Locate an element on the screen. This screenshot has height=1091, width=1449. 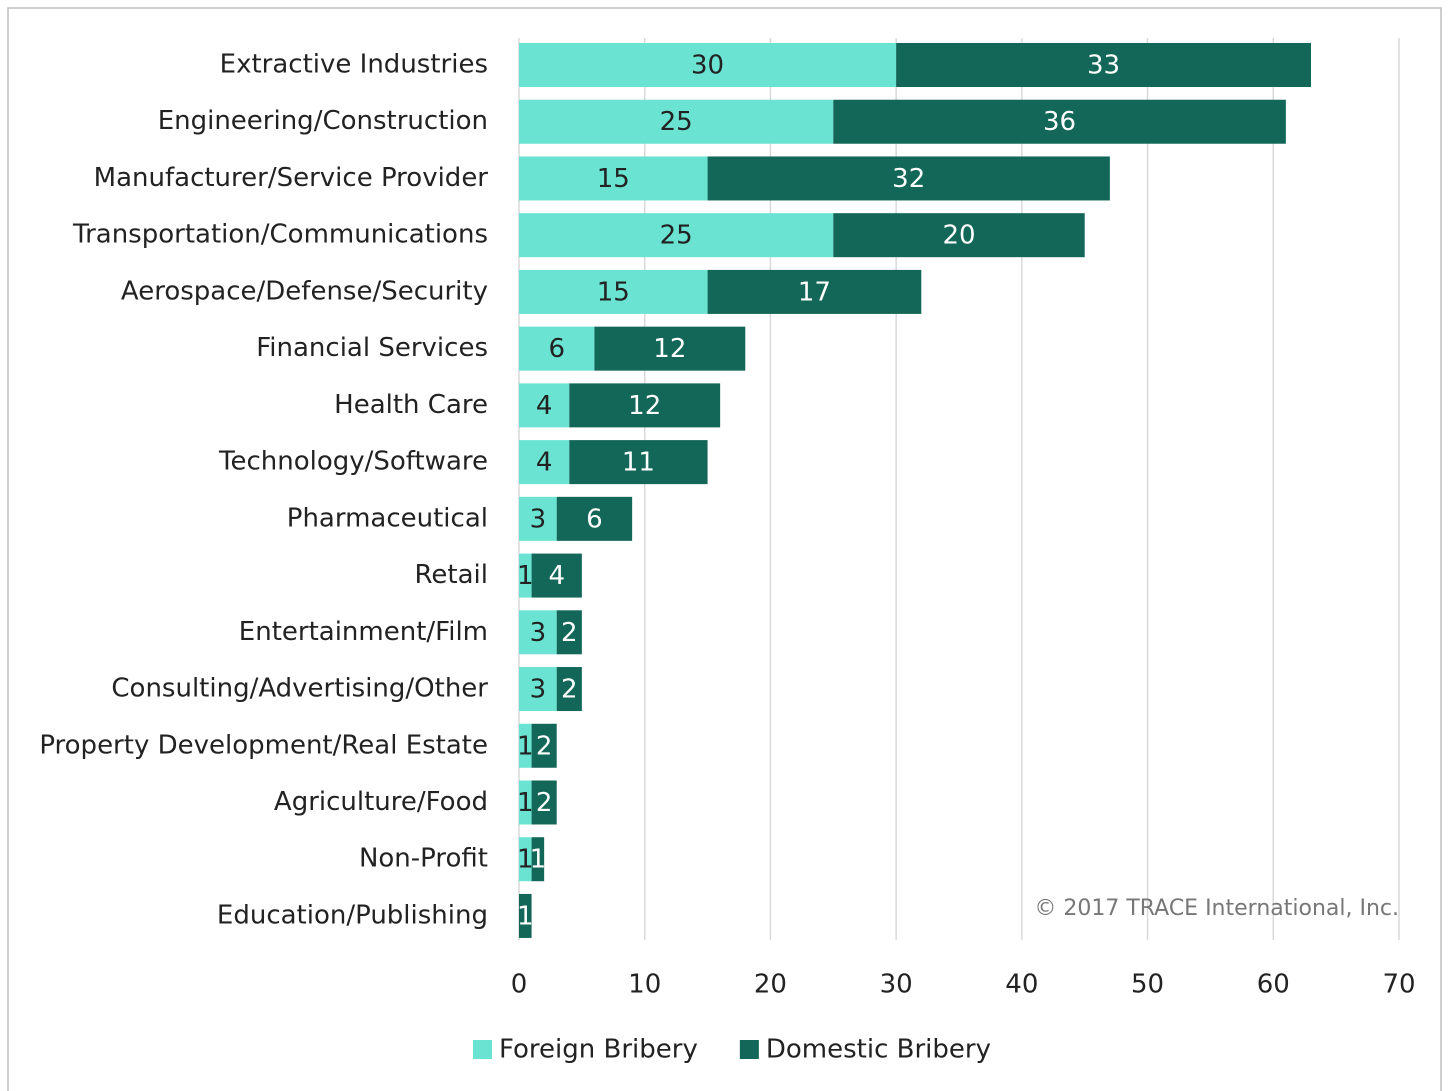
y-tick-label: Property Development/Real Estate is located at coordinates (263, 745).